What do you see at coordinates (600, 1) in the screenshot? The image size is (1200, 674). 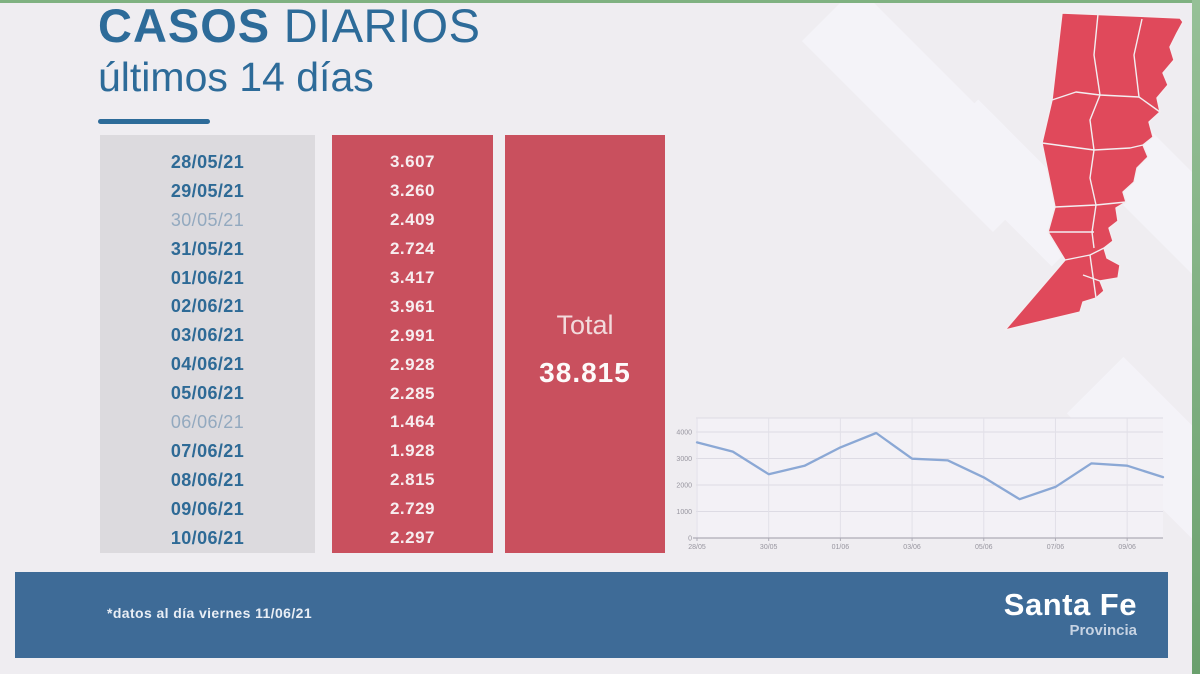 I see `capture-edge-top` at bounding box center [600, 1].